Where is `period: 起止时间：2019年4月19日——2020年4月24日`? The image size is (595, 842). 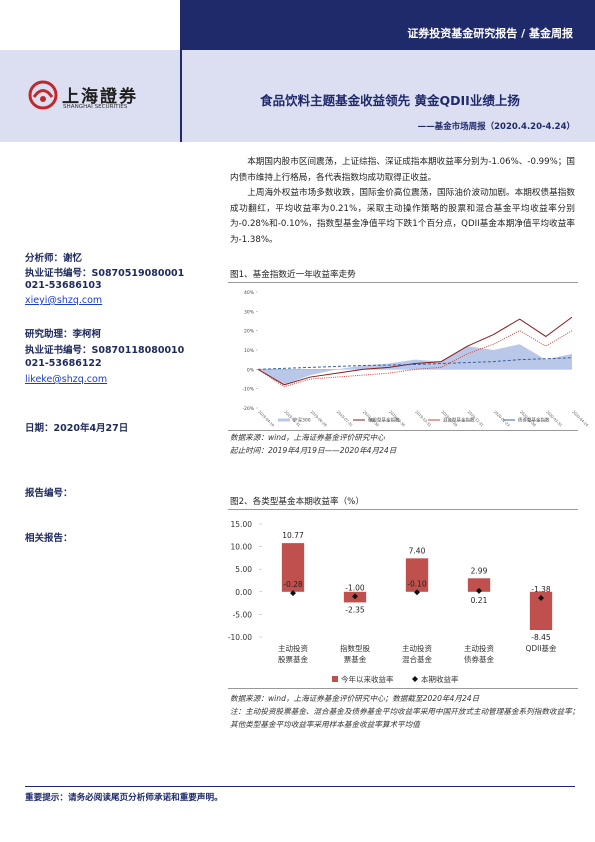
period: 起止时间：2019年4月19日——2020年4月24日 is located at coordinates (313, 450).